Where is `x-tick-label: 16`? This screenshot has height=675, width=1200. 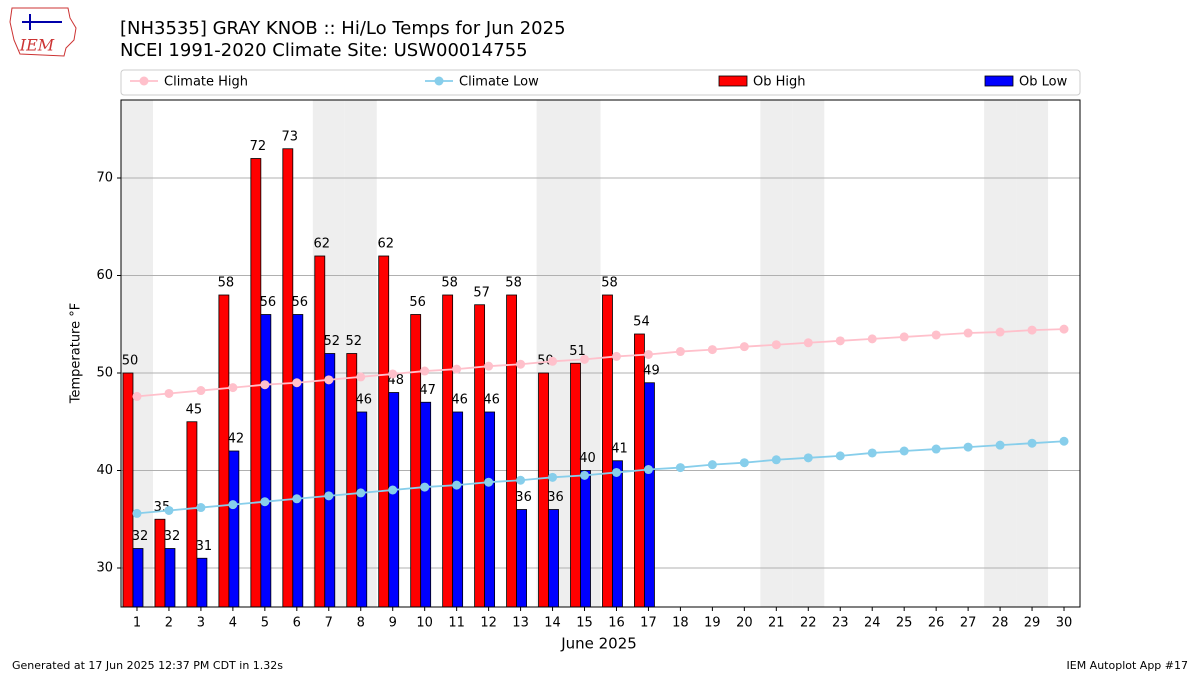
x-tick-label: 16 is located at coordinates (616, 623).